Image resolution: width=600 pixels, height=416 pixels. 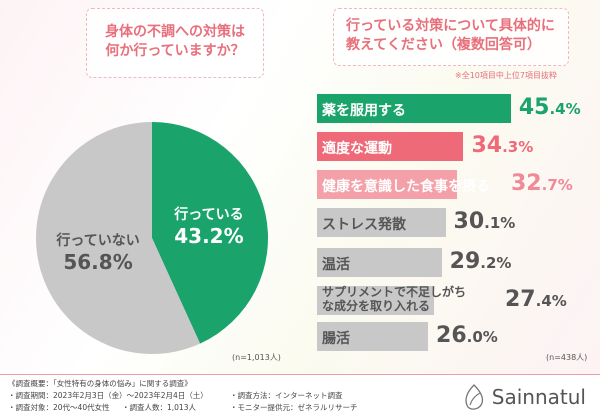 I want to click on pie-question-box: 身体の不調への対策は何か行っていますか？, so click(x=175, y=43).